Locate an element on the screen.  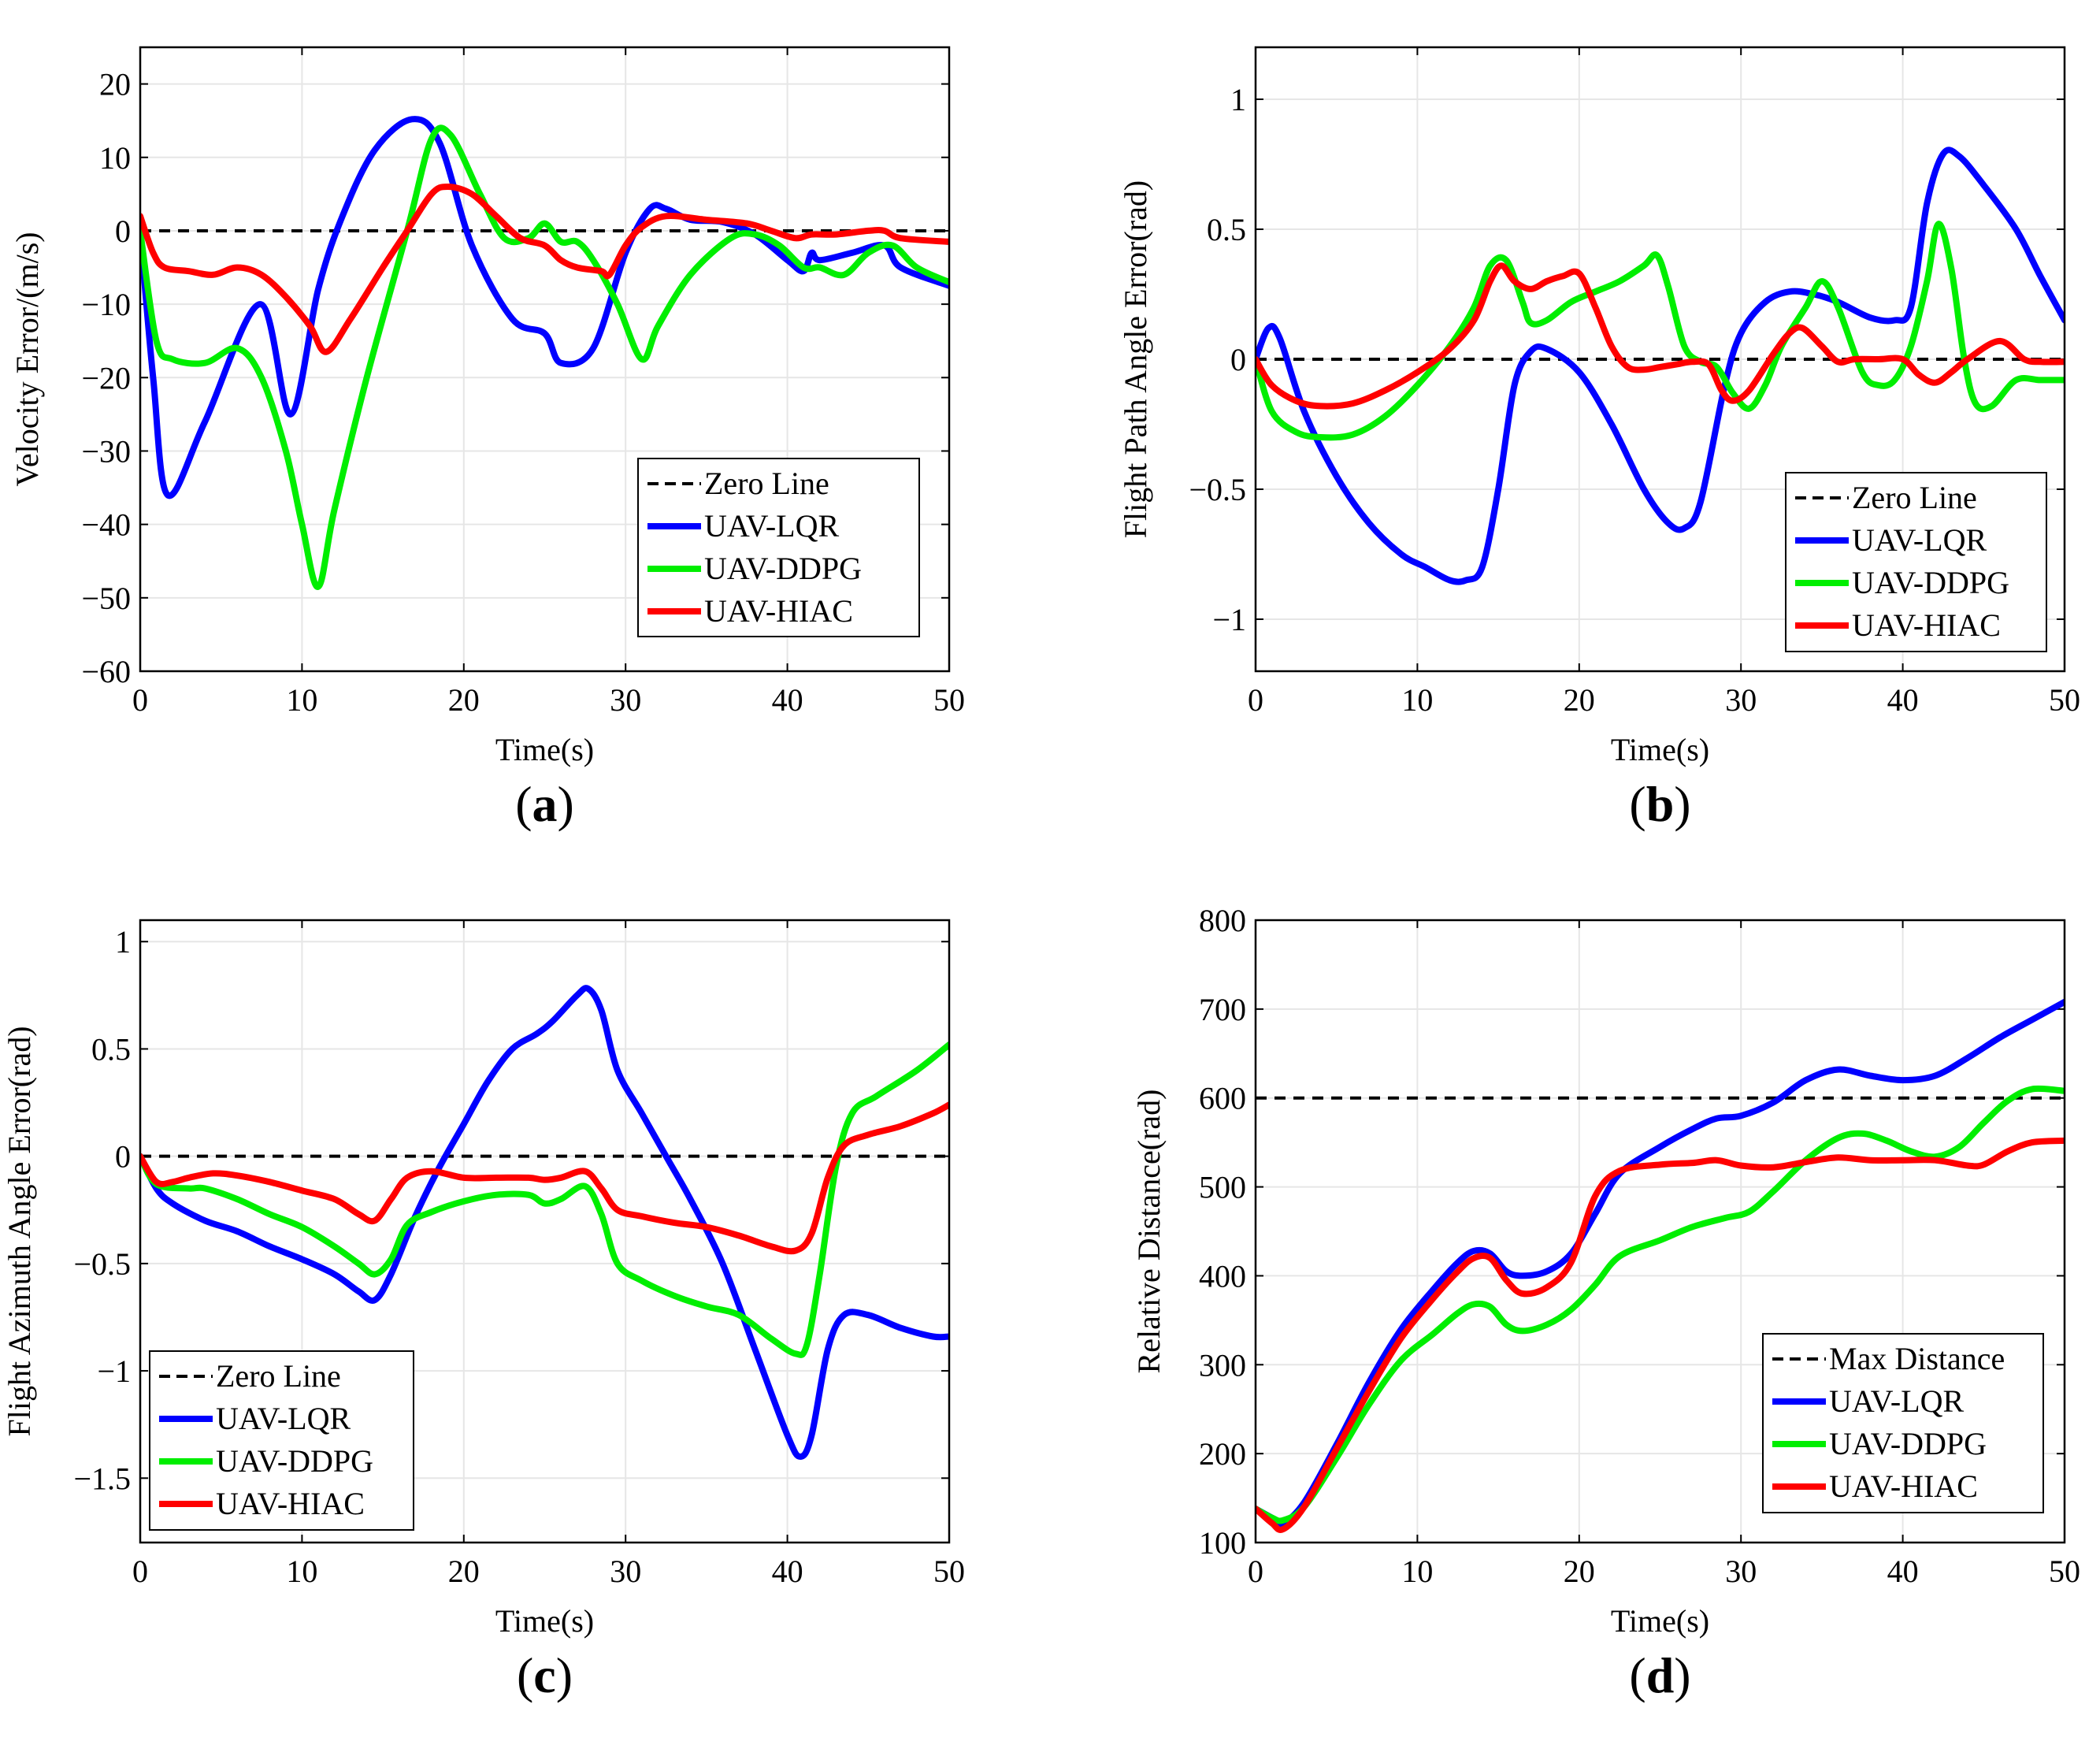
panel-label-letter: b is located at coordinates (1660, 804).